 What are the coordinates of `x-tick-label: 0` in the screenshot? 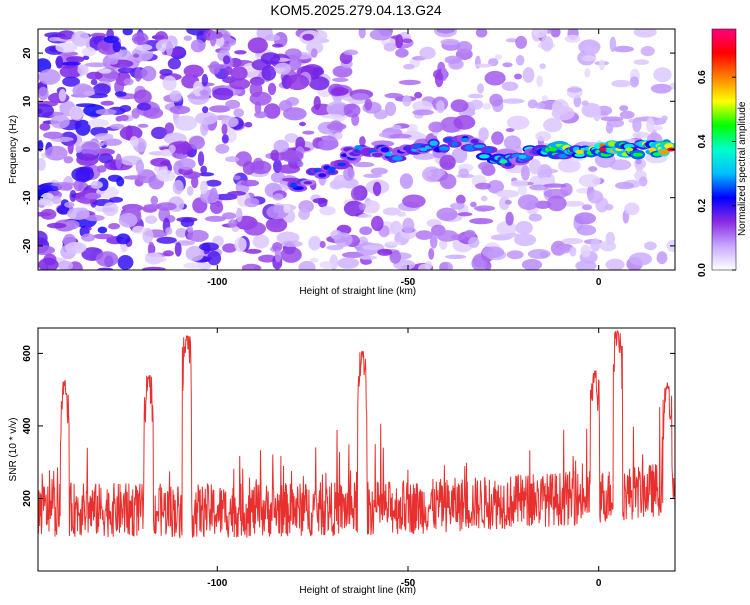 It's located at (599, 282).